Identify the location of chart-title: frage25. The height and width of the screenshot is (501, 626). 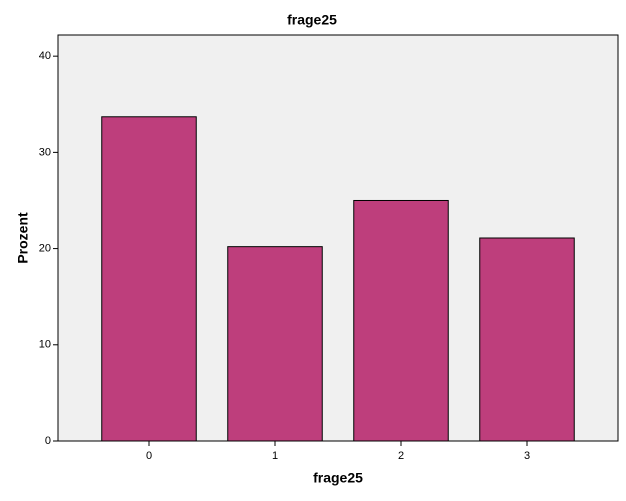
(312, 20).